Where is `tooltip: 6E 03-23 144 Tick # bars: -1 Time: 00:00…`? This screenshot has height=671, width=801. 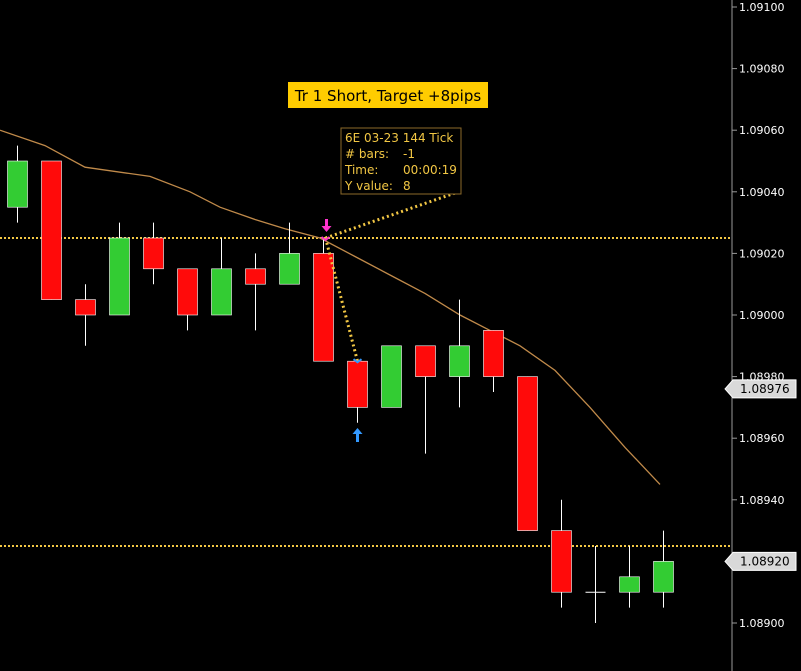 tooltip: 6E 03-23 144 Tick # bars: -1 Time: 00:00… is located at coordinates (401, 161).